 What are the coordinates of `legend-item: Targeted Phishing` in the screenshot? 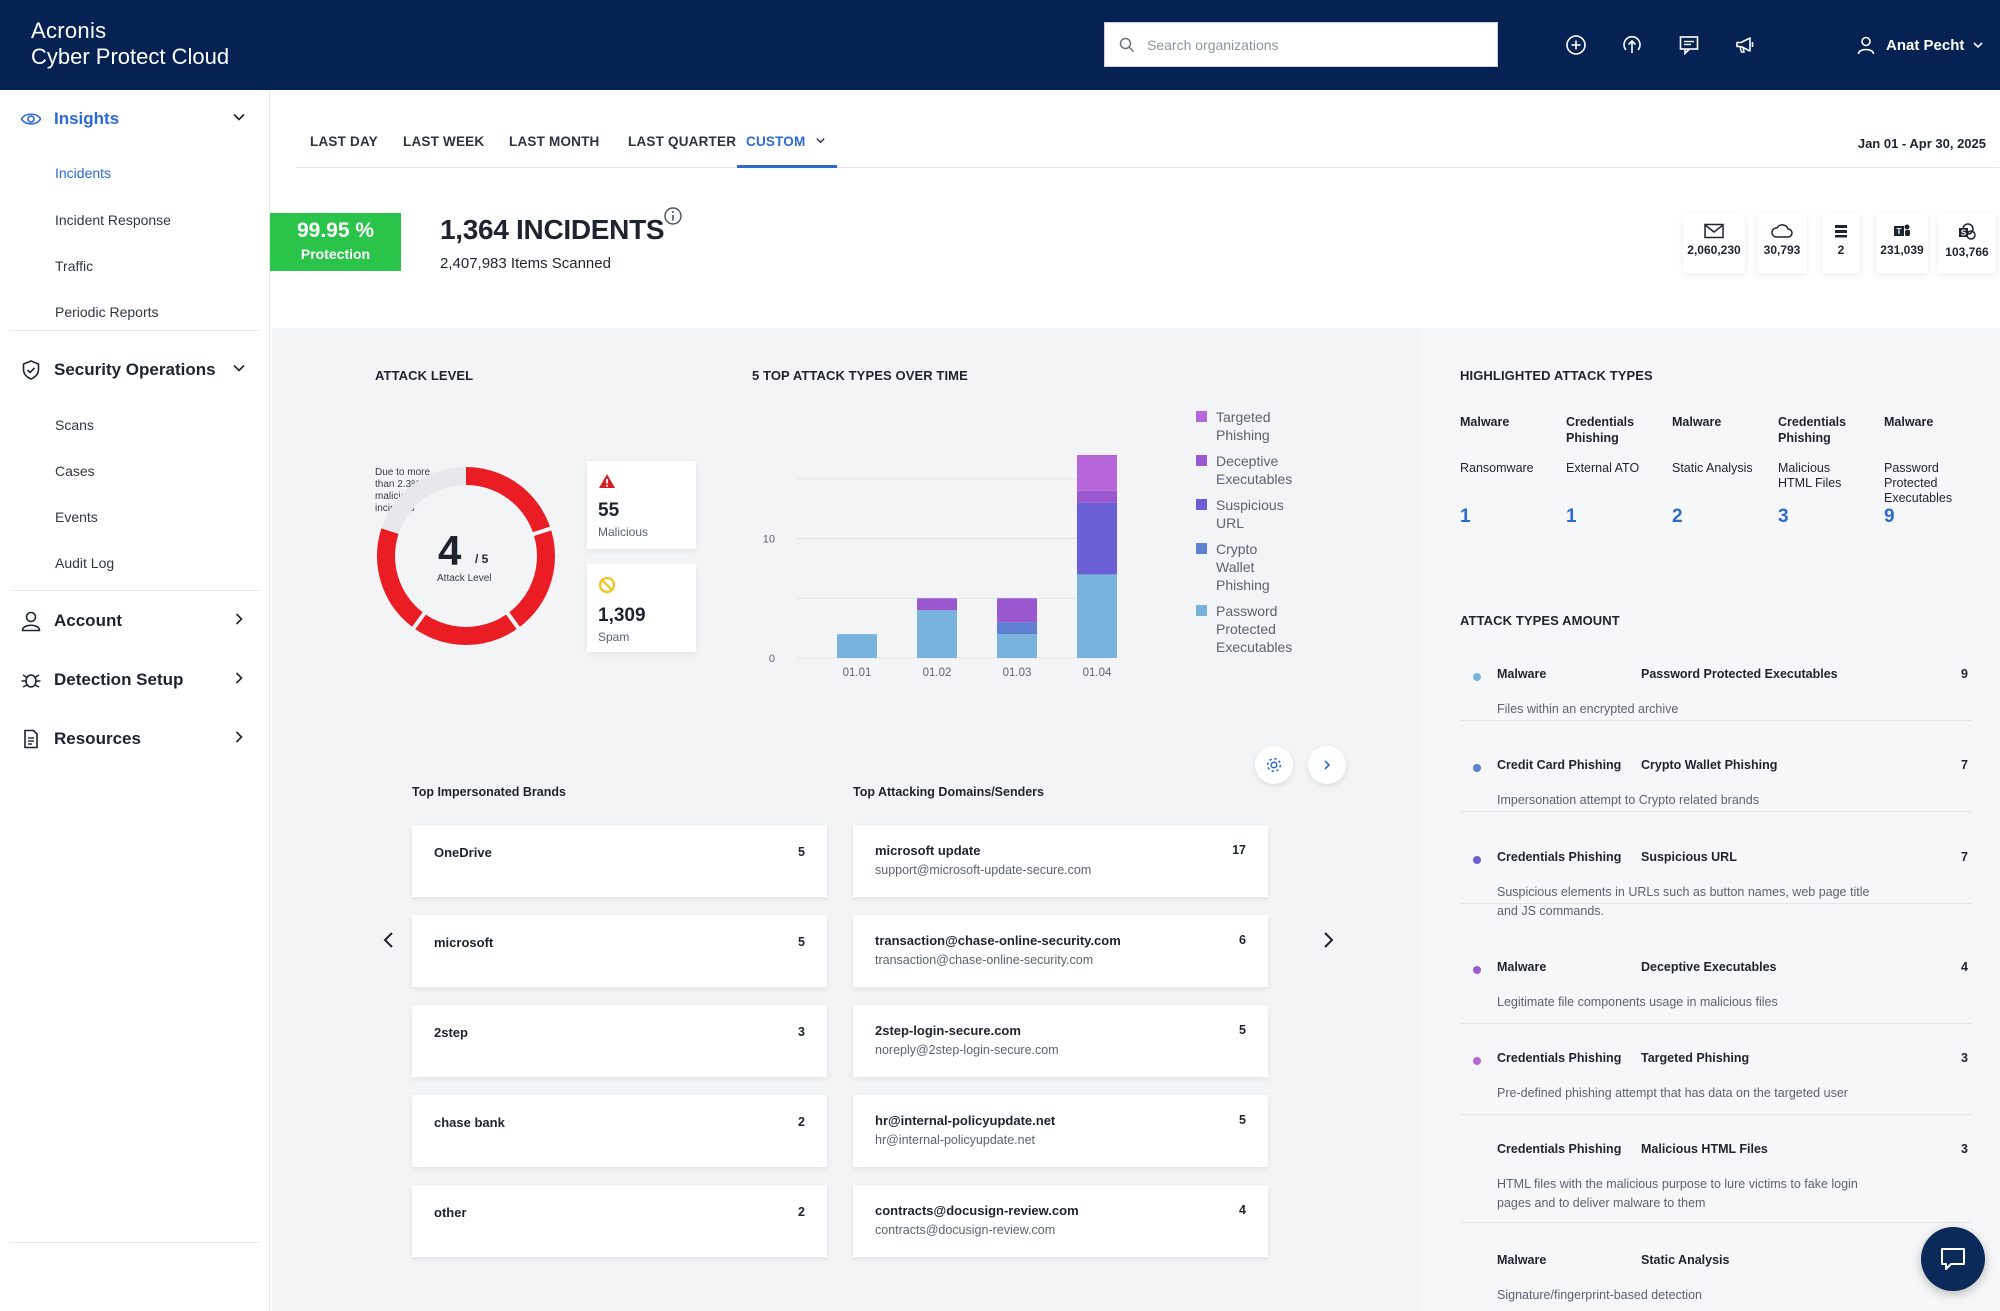 It's located at (1251, 426).